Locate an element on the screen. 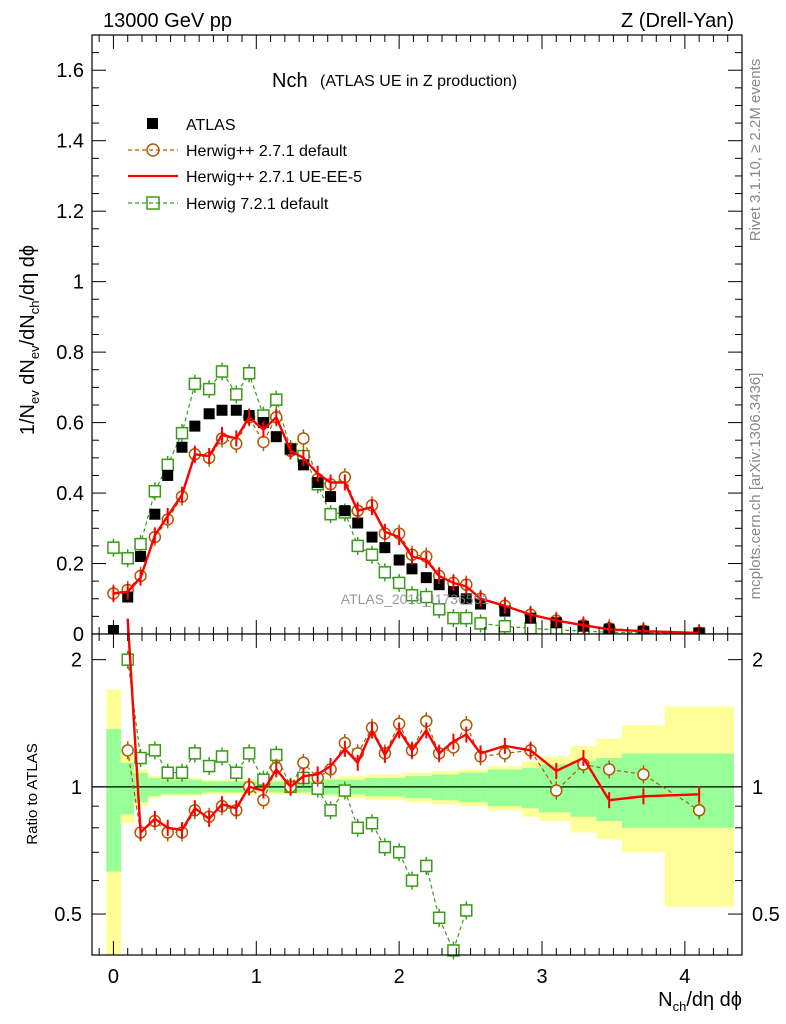 Image resolution: width=786 pixels, height=1024 pixels. legend-marker-herwig7-default is located at coordinates (153, 203).